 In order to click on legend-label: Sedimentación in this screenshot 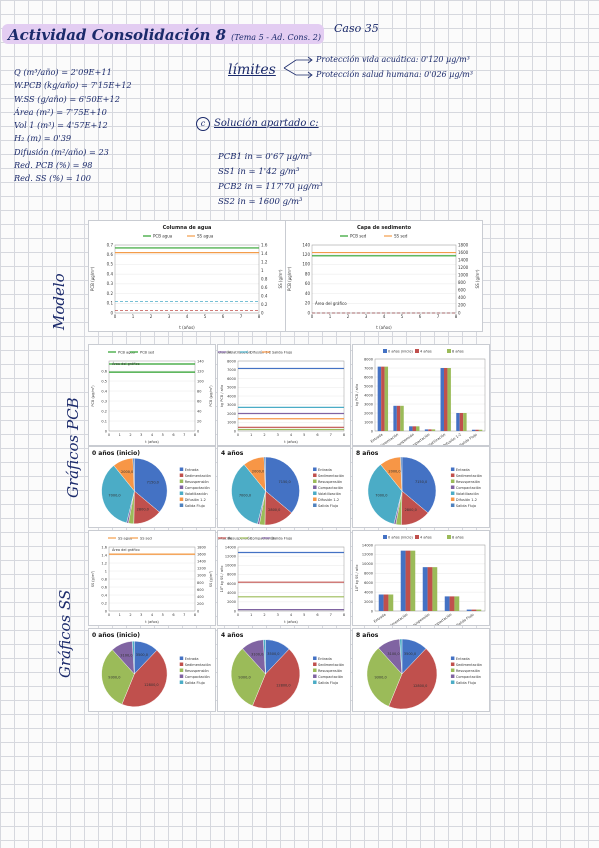, I will do `click(469, 476)`.